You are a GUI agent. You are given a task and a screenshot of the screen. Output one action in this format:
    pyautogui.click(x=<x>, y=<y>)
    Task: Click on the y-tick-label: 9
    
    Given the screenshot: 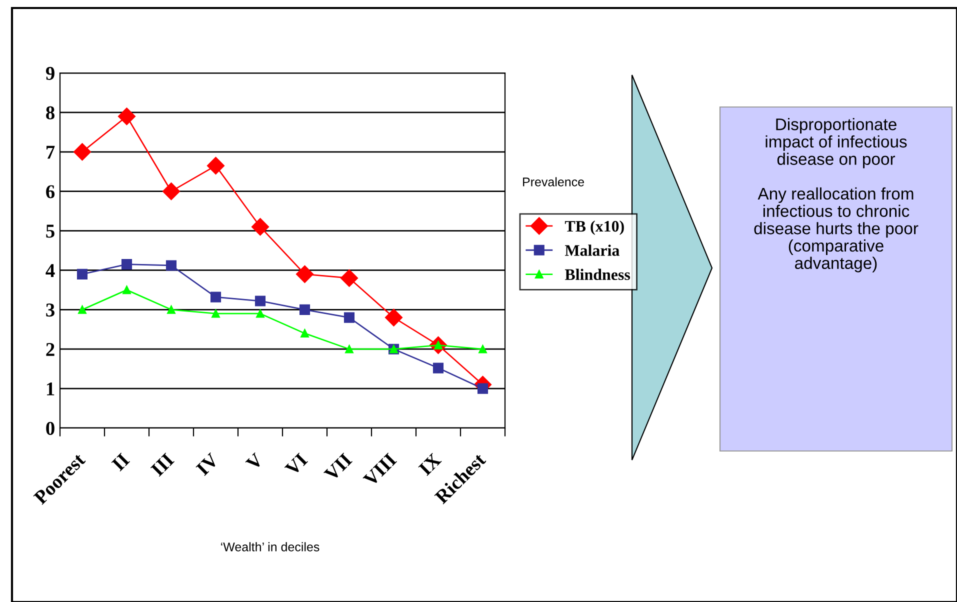 What is the action you would take?
    pyautogui.click(x=50, y=73)
    